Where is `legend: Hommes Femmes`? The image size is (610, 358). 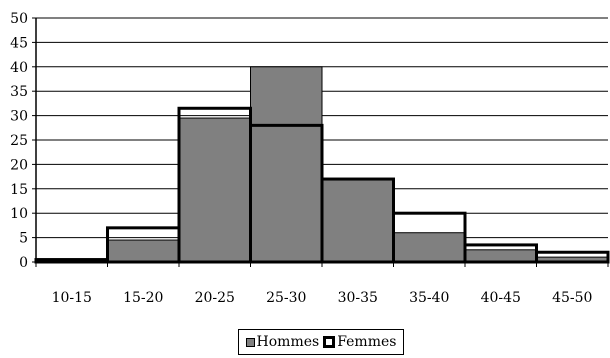
legend: Hommes Femmes is located at coordinates (321, 342).